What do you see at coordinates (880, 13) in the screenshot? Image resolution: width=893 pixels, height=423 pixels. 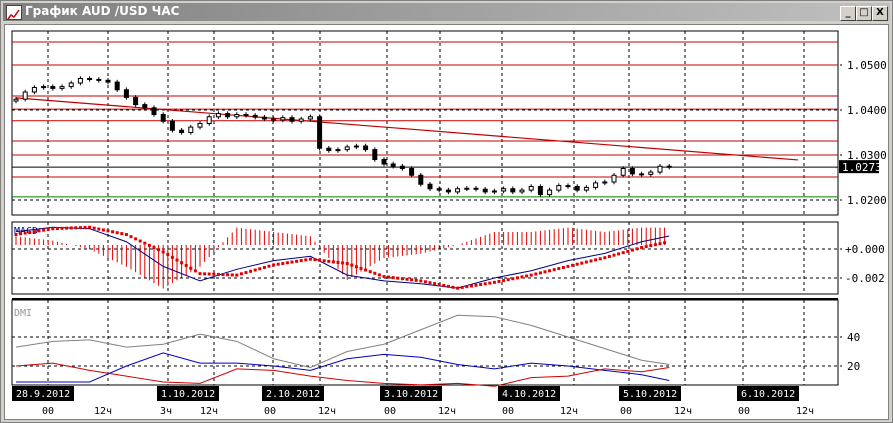 I see `close-button: X` at bounding box center [880, 13].